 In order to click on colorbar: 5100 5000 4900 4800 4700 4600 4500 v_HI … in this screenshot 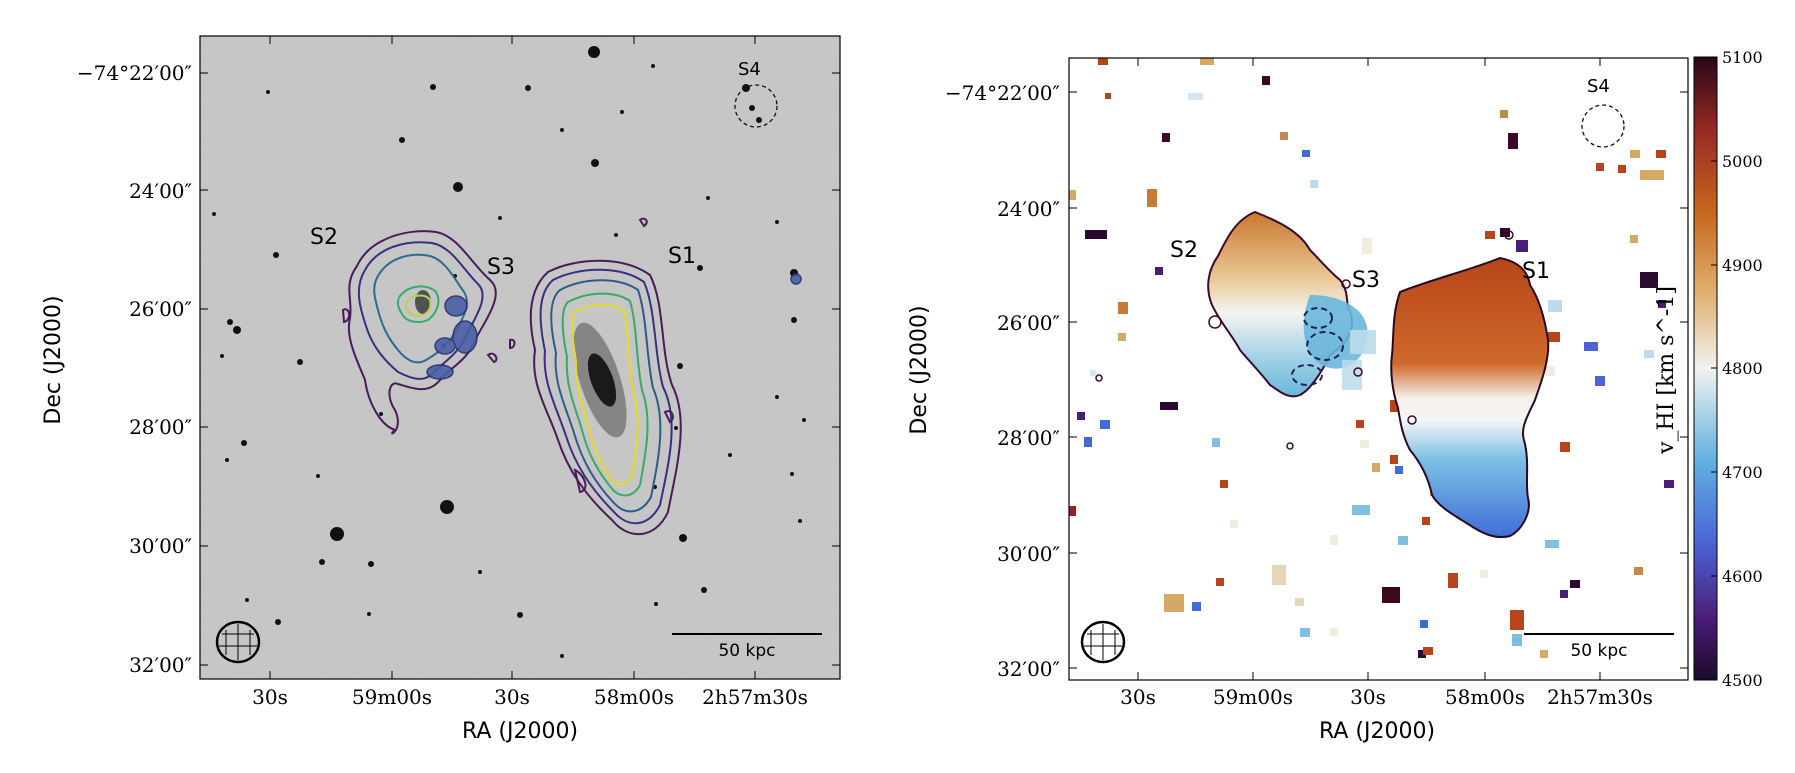, I will do `click(1708, 369)`.